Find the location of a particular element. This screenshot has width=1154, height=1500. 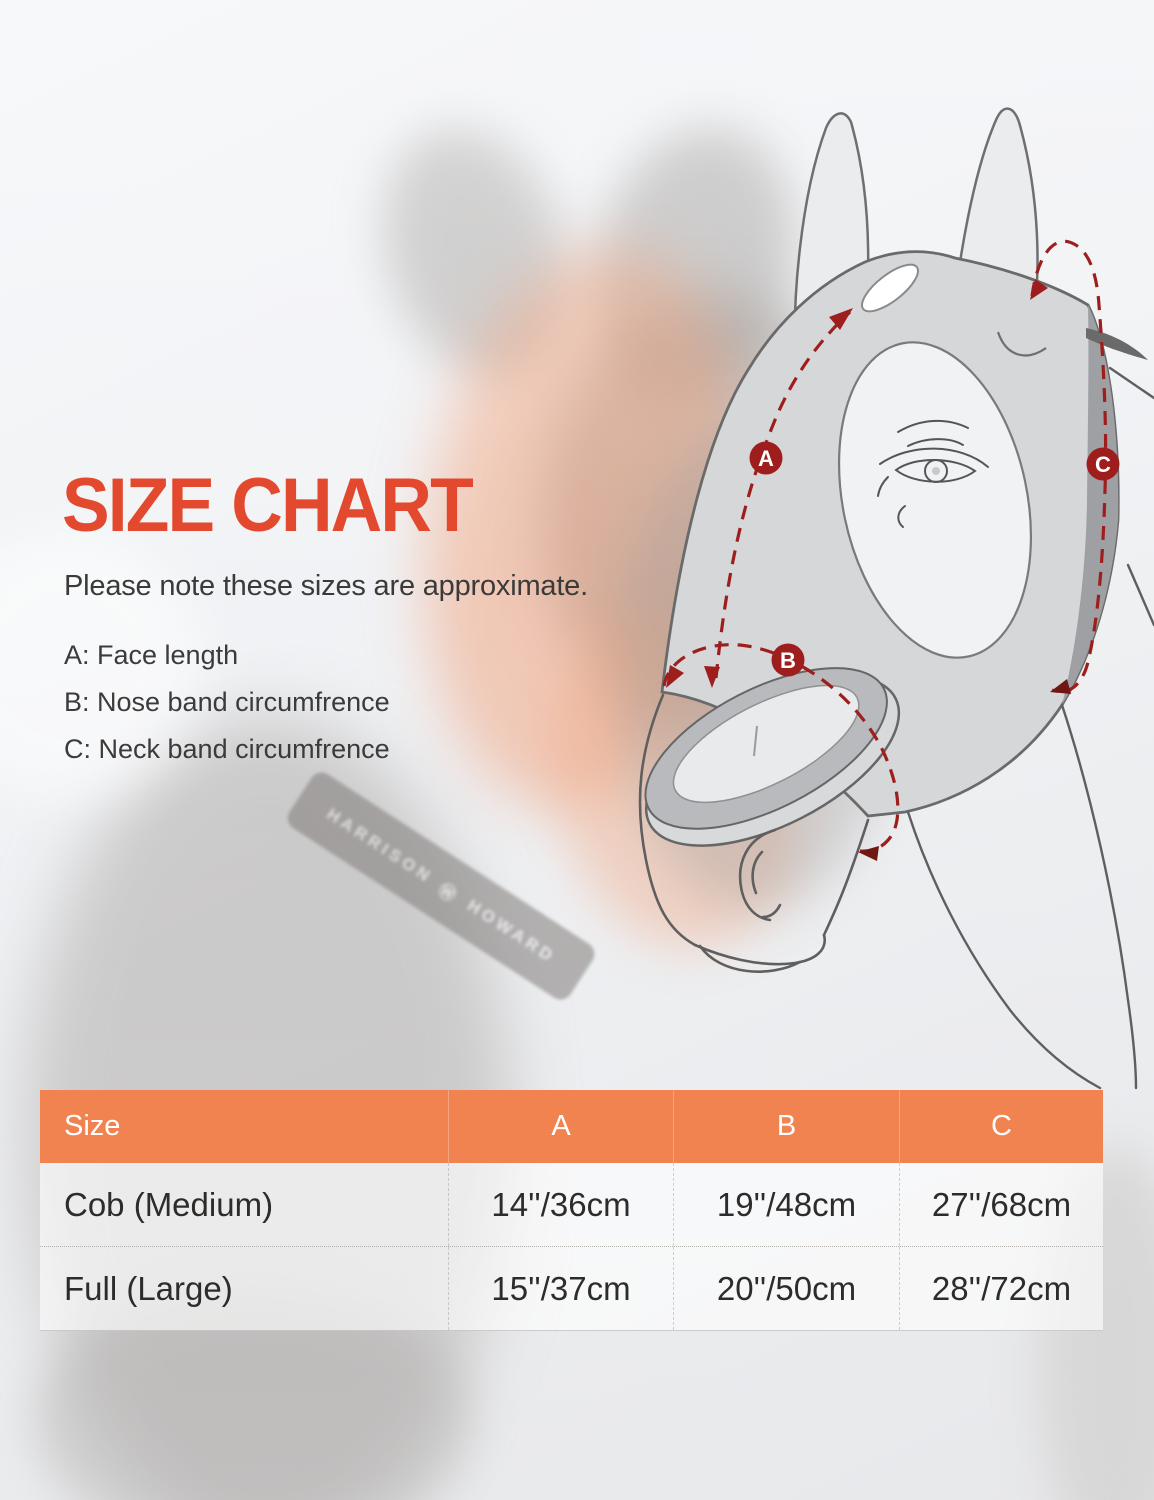

cell-size-name: Cob (Medium) is located at coordinates (169, 1204).